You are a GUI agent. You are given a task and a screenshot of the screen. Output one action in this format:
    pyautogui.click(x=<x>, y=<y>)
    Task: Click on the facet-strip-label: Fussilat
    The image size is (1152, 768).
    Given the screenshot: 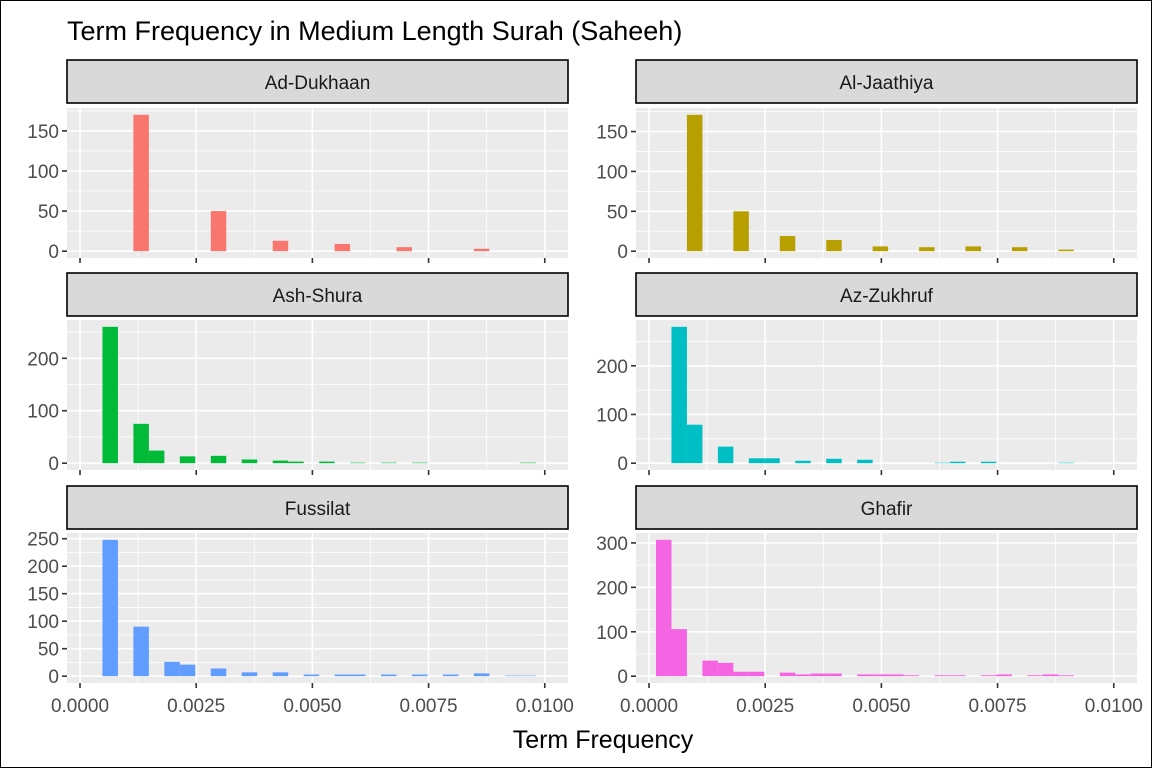 What is the action you would take?
    pyautogui.click(x=318, y=509)
    